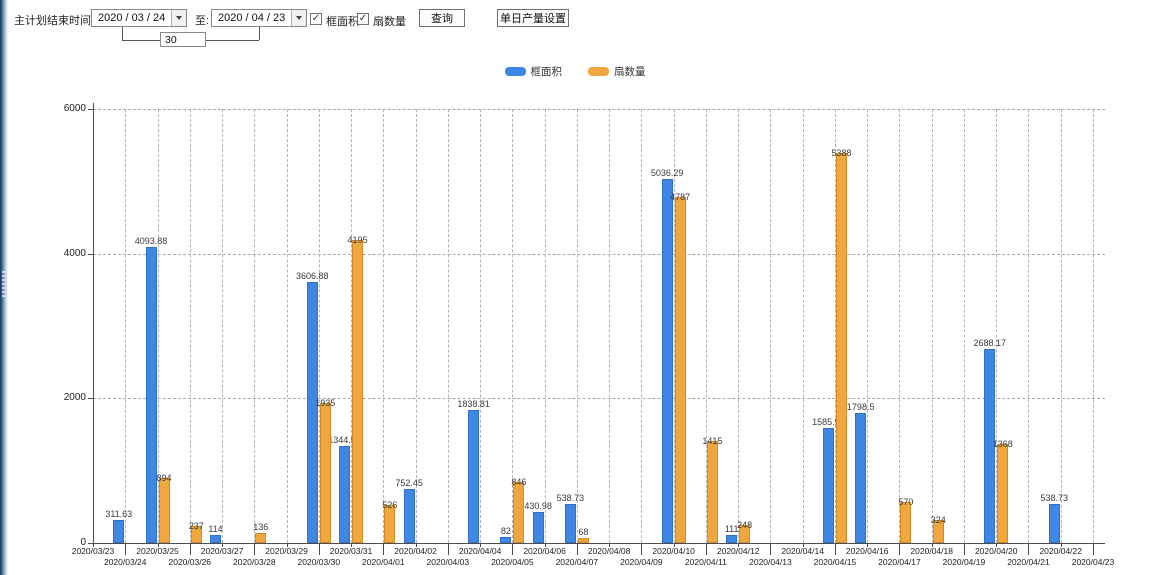 This screenshot has height=575, width=1150. What do you see at coordinates (906, 501) in the screenshot?
I see `bar-value-label: 570` at bounding box center [906, 501].